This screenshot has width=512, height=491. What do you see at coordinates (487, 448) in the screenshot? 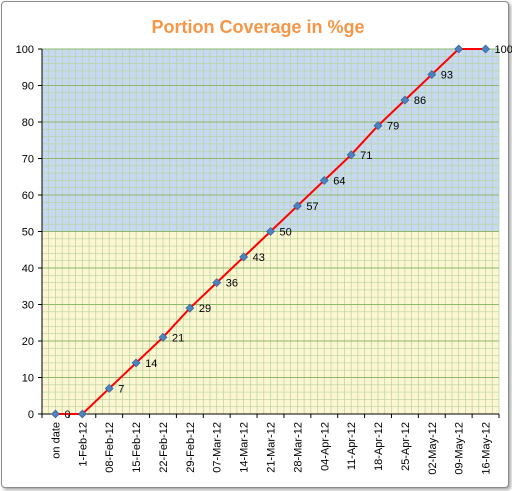
I see `x-tick-label: 16-May-12` at bounding box center [487, 448].